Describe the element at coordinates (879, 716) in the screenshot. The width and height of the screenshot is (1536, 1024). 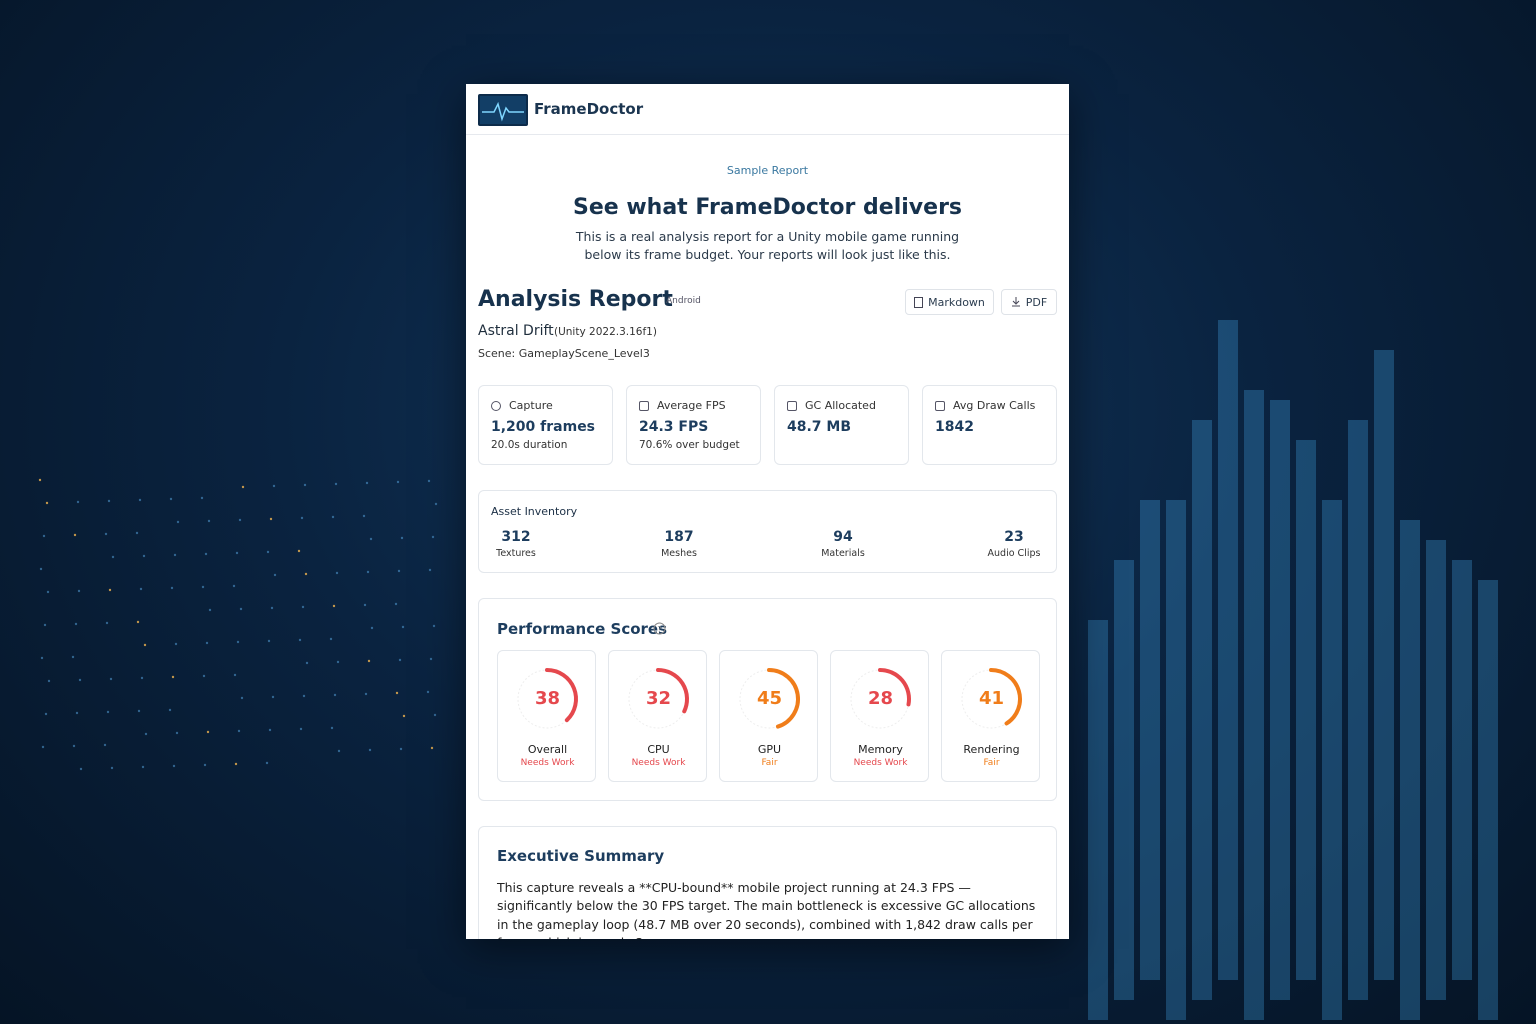
I see `score-card: 28 Memory Needs Work` at that location.